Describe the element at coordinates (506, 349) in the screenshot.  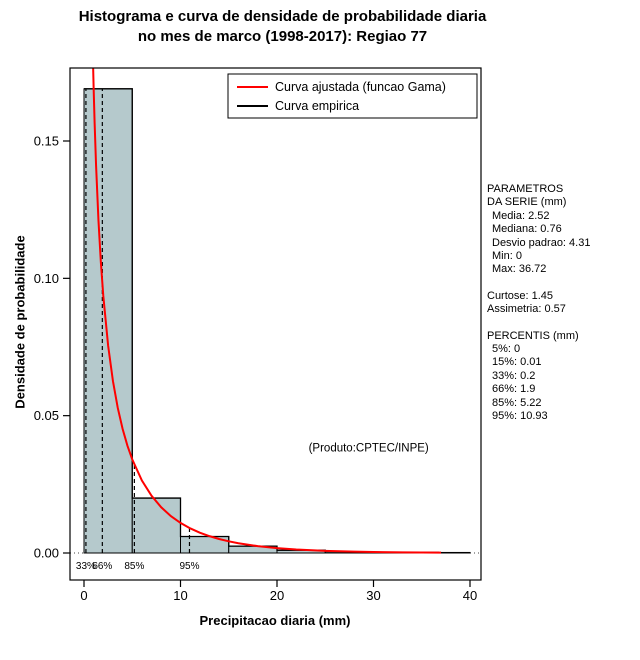
I see `percentil-5: 5%: 0` at that location.